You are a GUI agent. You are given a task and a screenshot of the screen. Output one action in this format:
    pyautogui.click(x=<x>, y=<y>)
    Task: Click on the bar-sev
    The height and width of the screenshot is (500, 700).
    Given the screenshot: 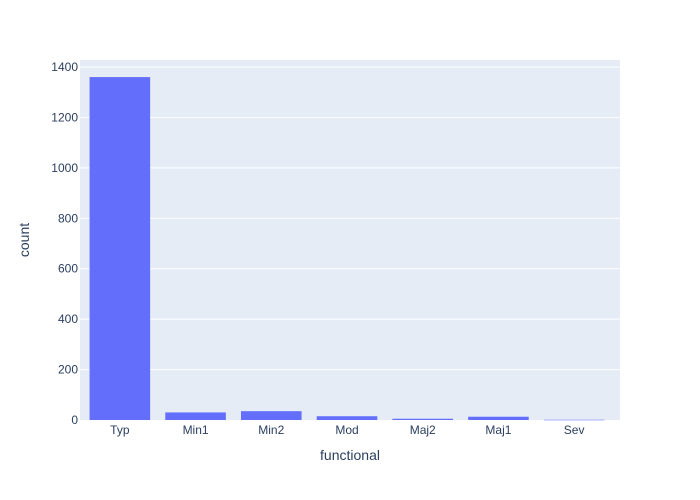 What is the action you would take?
    pyautogui.click(x=574, y=420)
    